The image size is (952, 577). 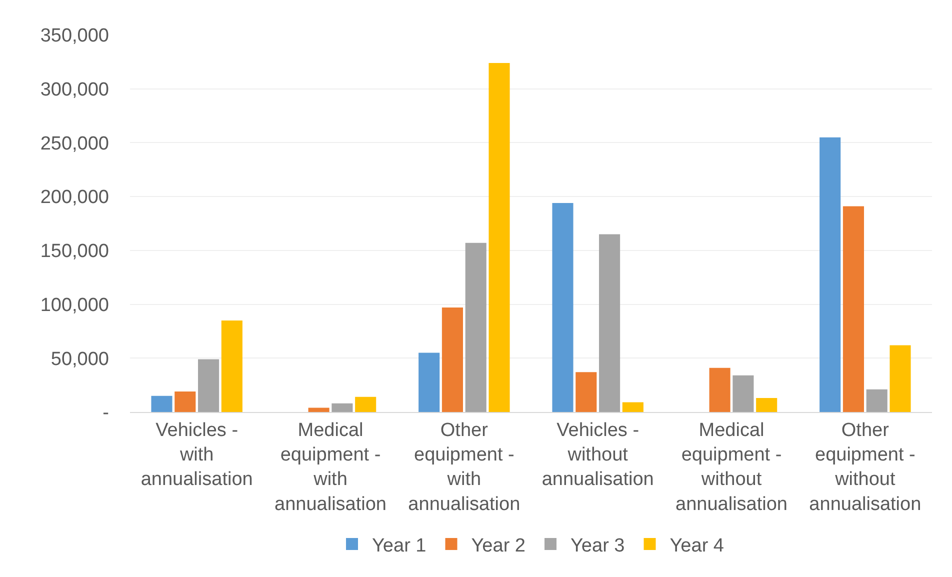 I want to click on y-tick-label: 350,000, so click(x=74, y=36).